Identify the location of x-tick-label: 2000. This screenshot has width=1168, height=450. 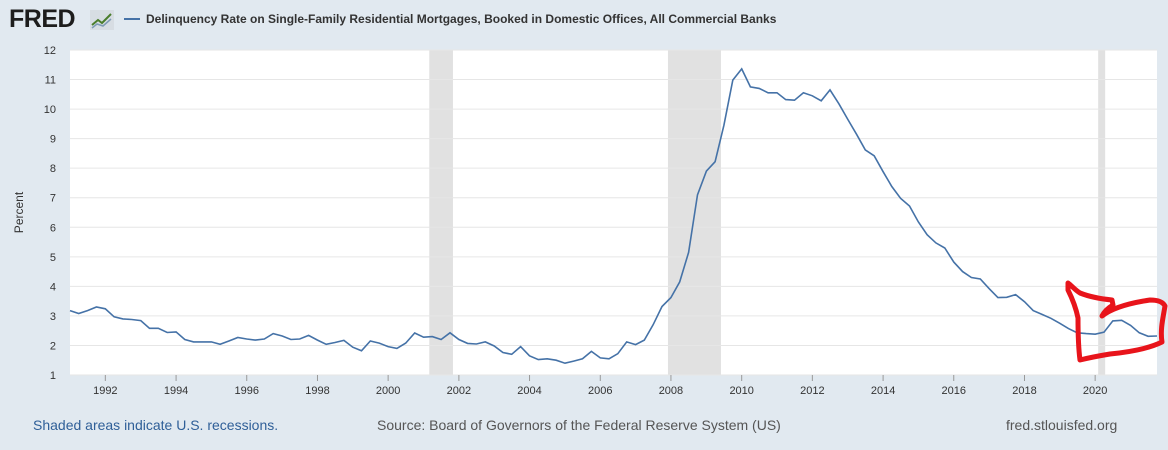
(388, 391).